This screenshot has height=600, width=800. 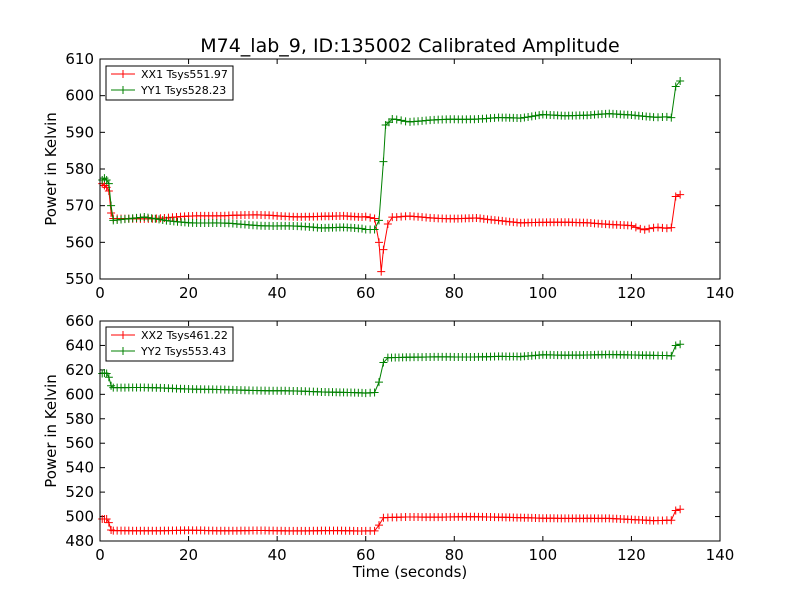 I want to click on top-x-tick-label: 120, so click(x=631, y=293).